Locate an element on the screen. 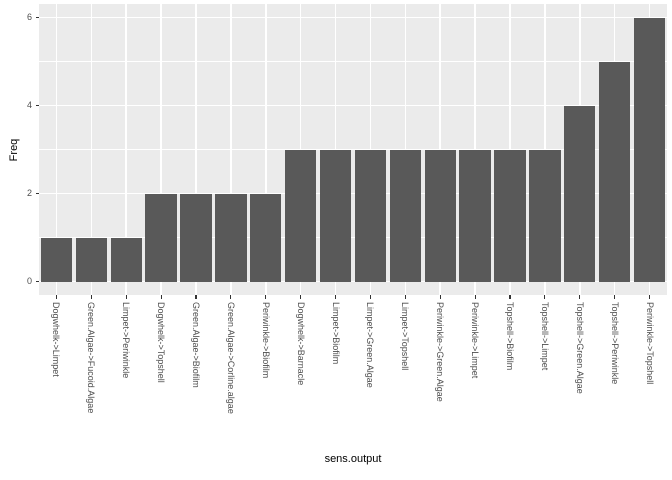  x-tick-label: Topshell->Biofilm is located at coordinates (510, 335).